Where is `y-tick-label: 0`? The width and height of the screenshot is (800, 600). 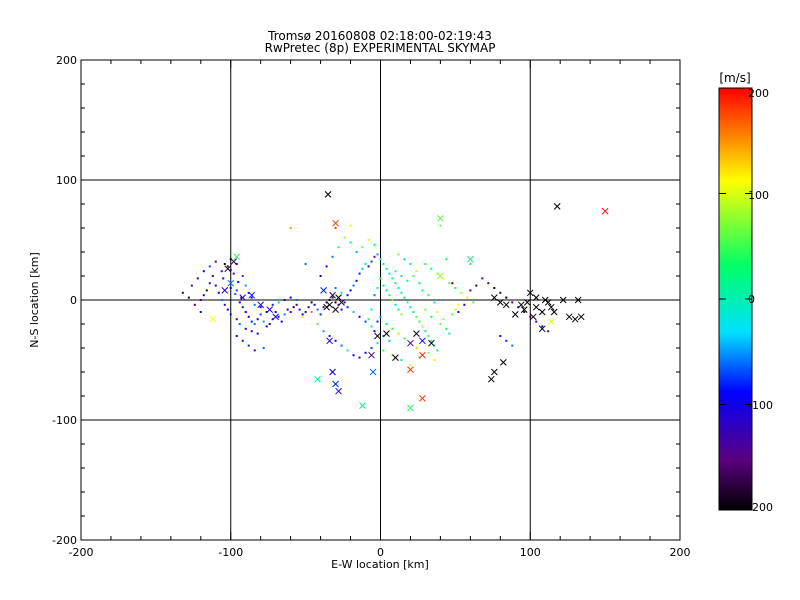 y-tick-label: 0 is located at coordinates (73, 300).